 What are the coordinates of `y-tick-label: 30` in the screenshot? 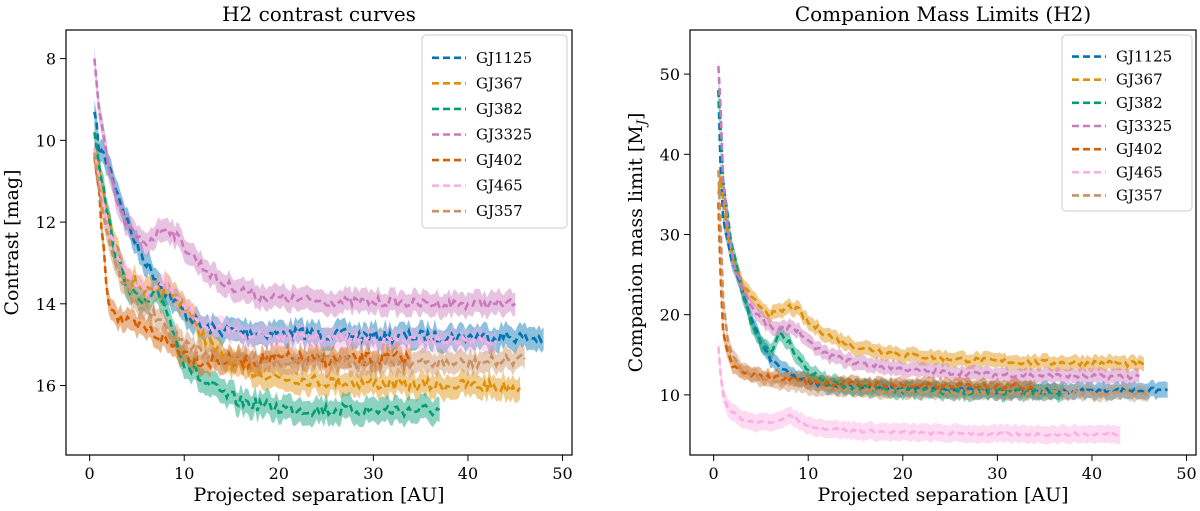 It's located at (670, 234).